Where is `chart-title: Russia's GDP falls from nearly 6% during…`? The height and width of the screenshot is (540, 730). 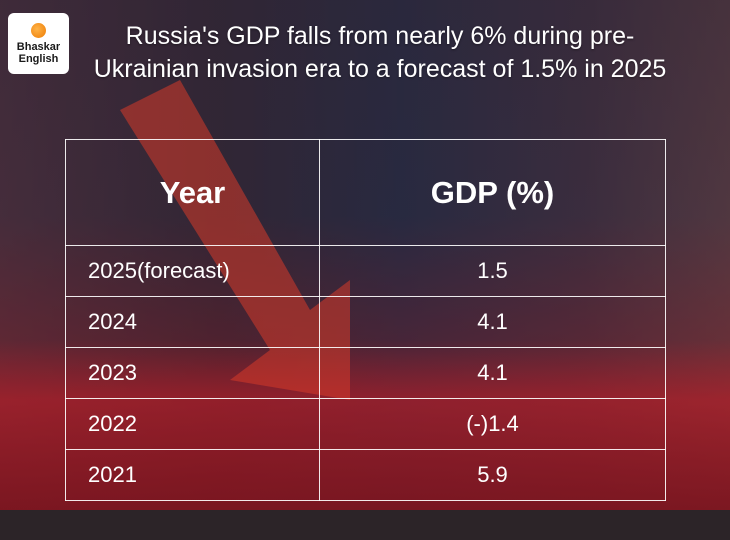
chart-title: Russia's GDP falls from nearly 6% during… is located at coordinates (380, 52).